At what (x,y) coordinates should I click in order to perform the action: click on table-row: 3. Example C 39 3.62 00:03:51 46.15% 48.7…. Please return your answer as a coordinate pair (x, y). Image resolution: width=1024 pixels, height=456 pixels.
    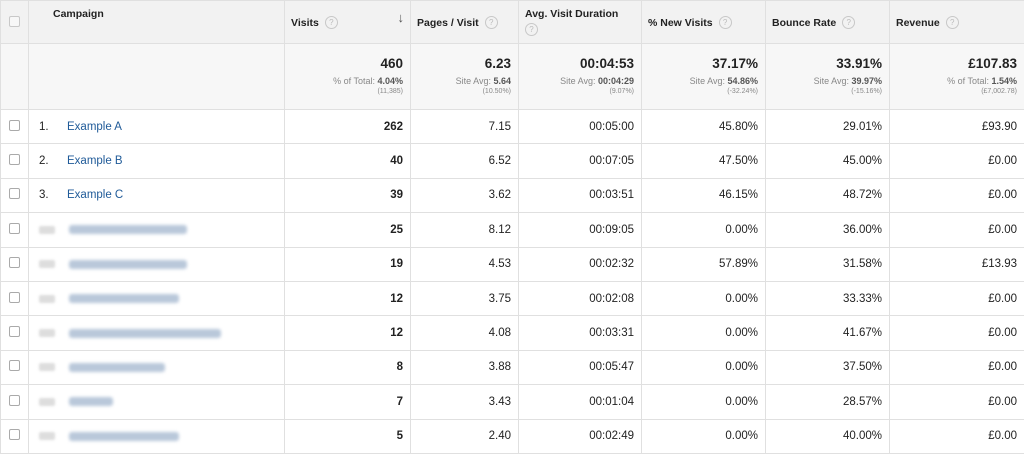
    Looking at the image, I should click on (512, 195).